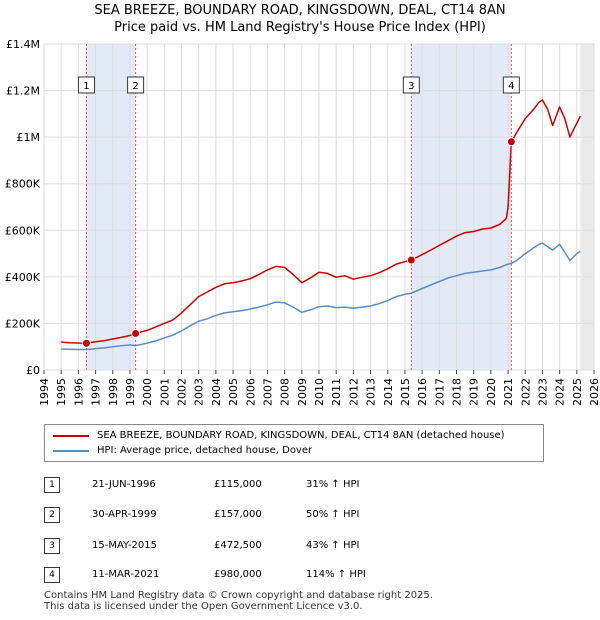  I want to click on x-tick-label: 2018, so click(457, 392).